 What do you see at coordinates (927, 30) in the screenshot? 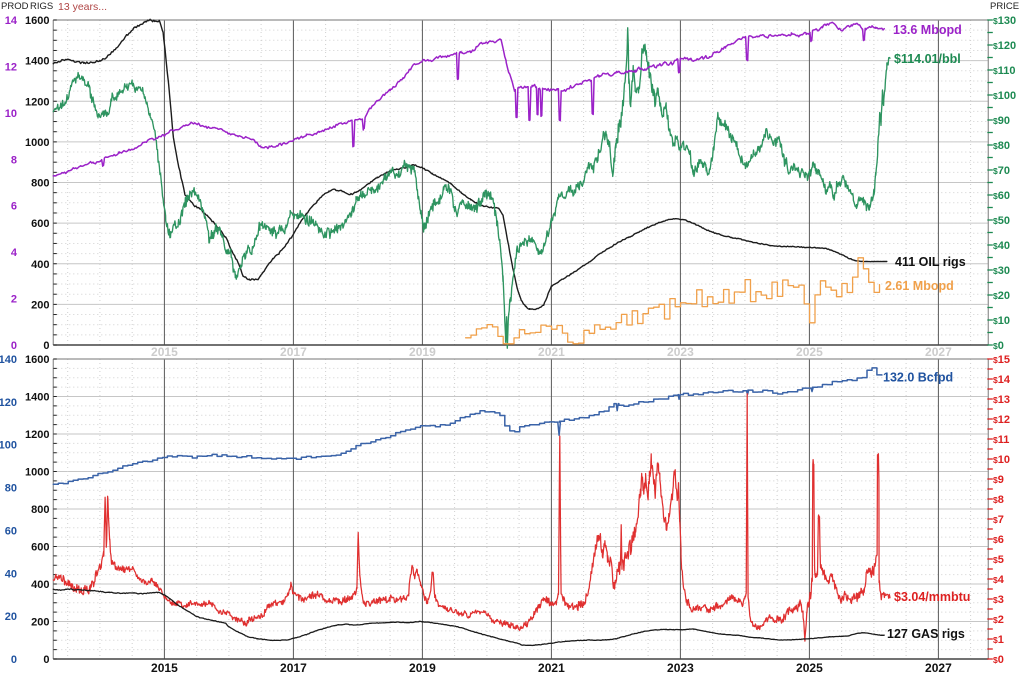
I see `svg-text: 13.6 Mbopd` at bounding box center [927, 30].